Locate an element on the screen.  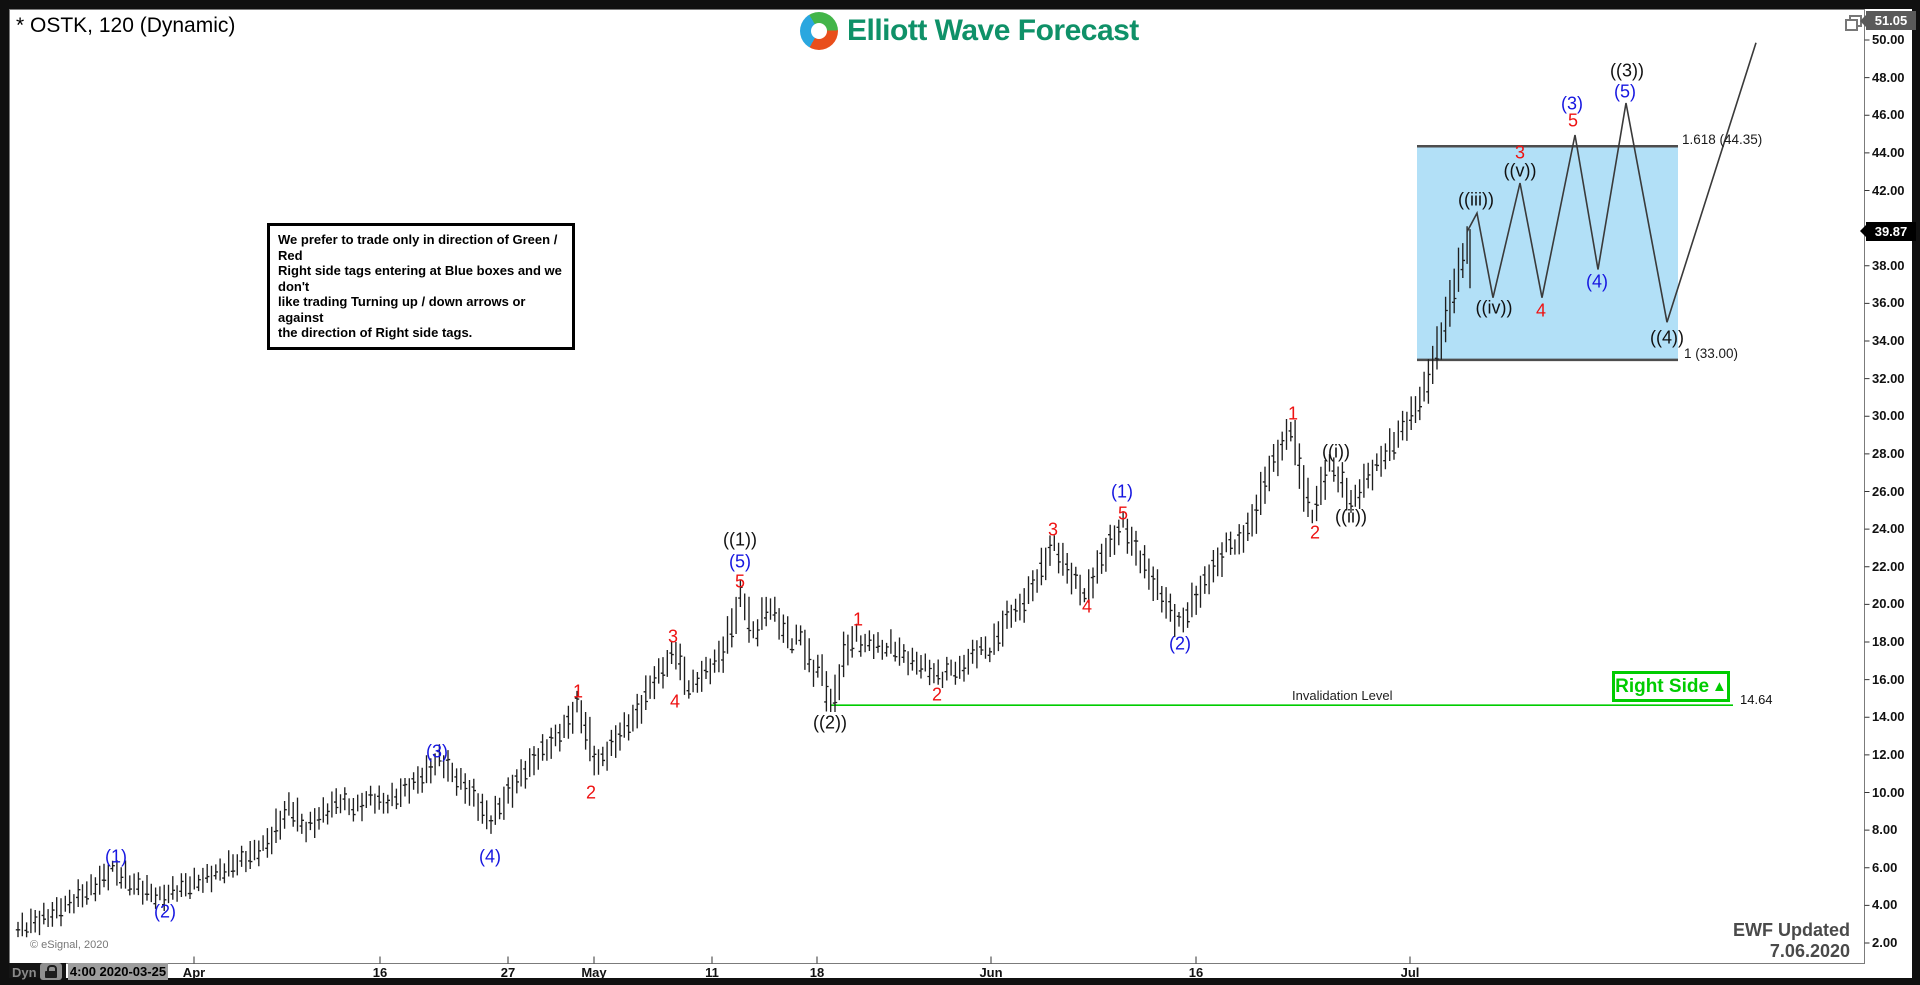
price-tick-label: 48.00 is located at coordinates (1888, 77).